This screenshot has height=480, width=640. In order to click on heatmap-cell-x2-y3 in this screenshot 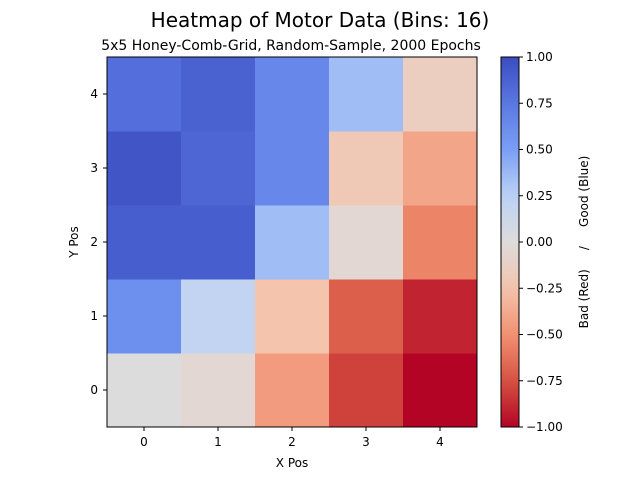, I will do `click(292, 168)`.